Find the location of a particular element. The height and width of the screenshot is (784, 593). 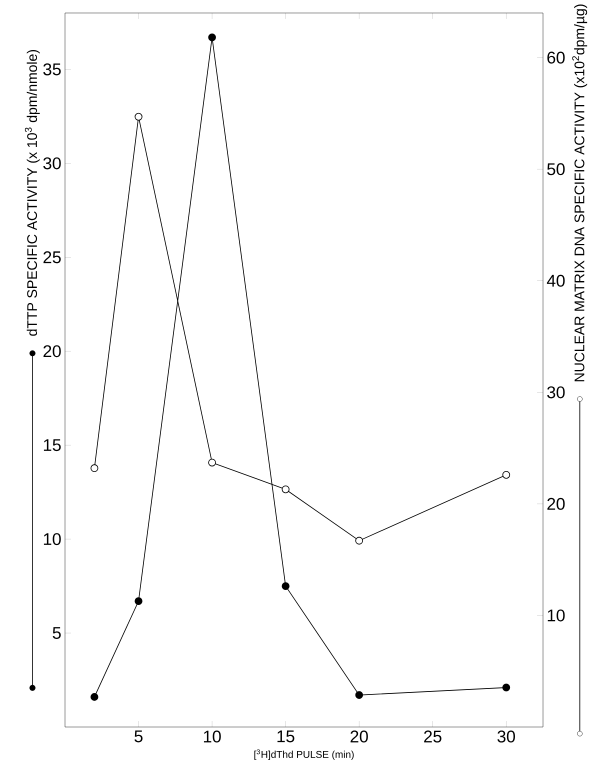

x-tick-label: 5 is located at coordinates (138, 736).